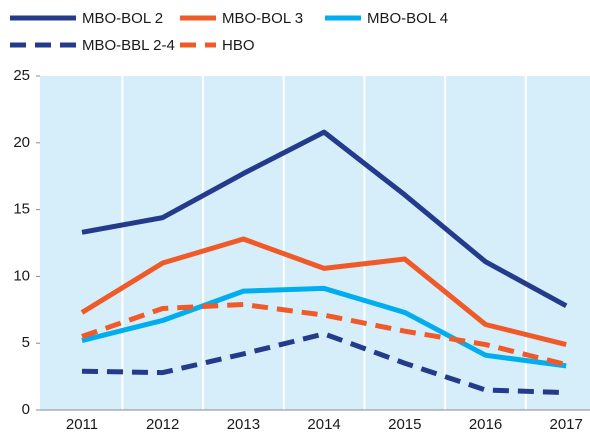 Image resolution: width=590 pixels, height=434 pixels. I want to click on legend-label: MBO-BOL 3, so click(262, 18).